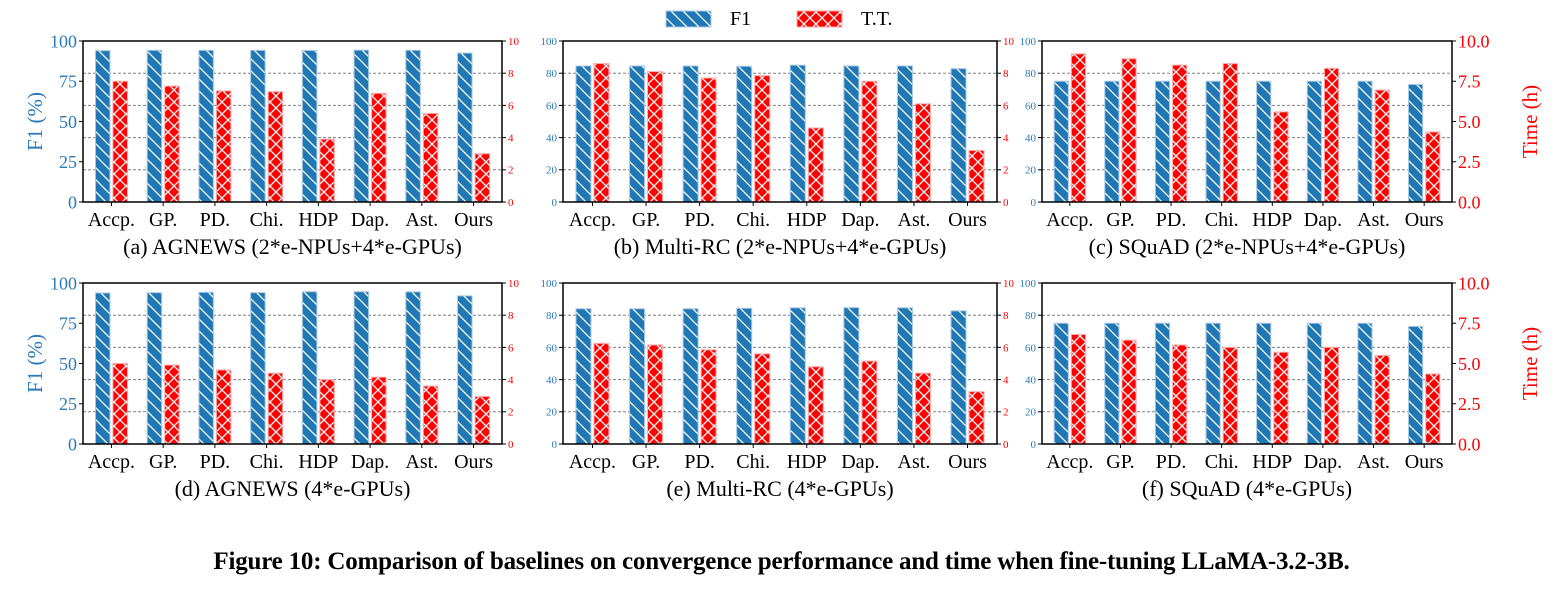 The width and height of the screenshot is (1563, 600). What do you see at coordinates (68, 162) in the screenshot?
I see `y-tick-label-left: 25` at bounding box center [68, 162].